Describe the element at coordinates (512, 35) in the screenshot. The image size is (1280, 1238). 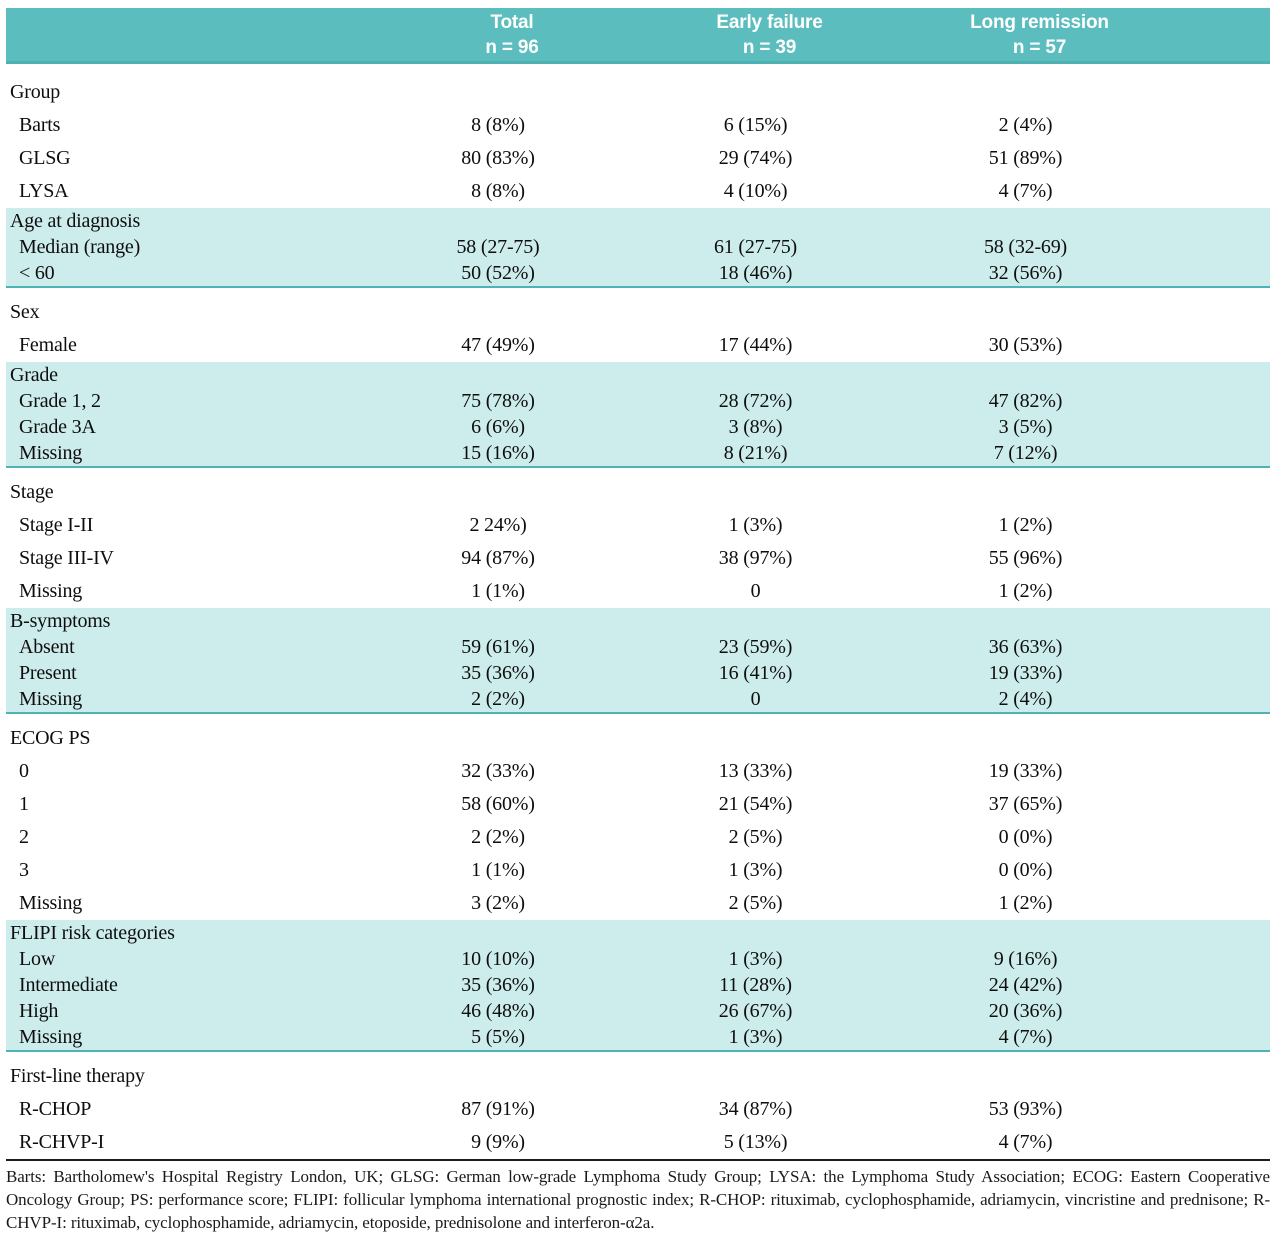
I see `column-header: Total n = 96` at that location.